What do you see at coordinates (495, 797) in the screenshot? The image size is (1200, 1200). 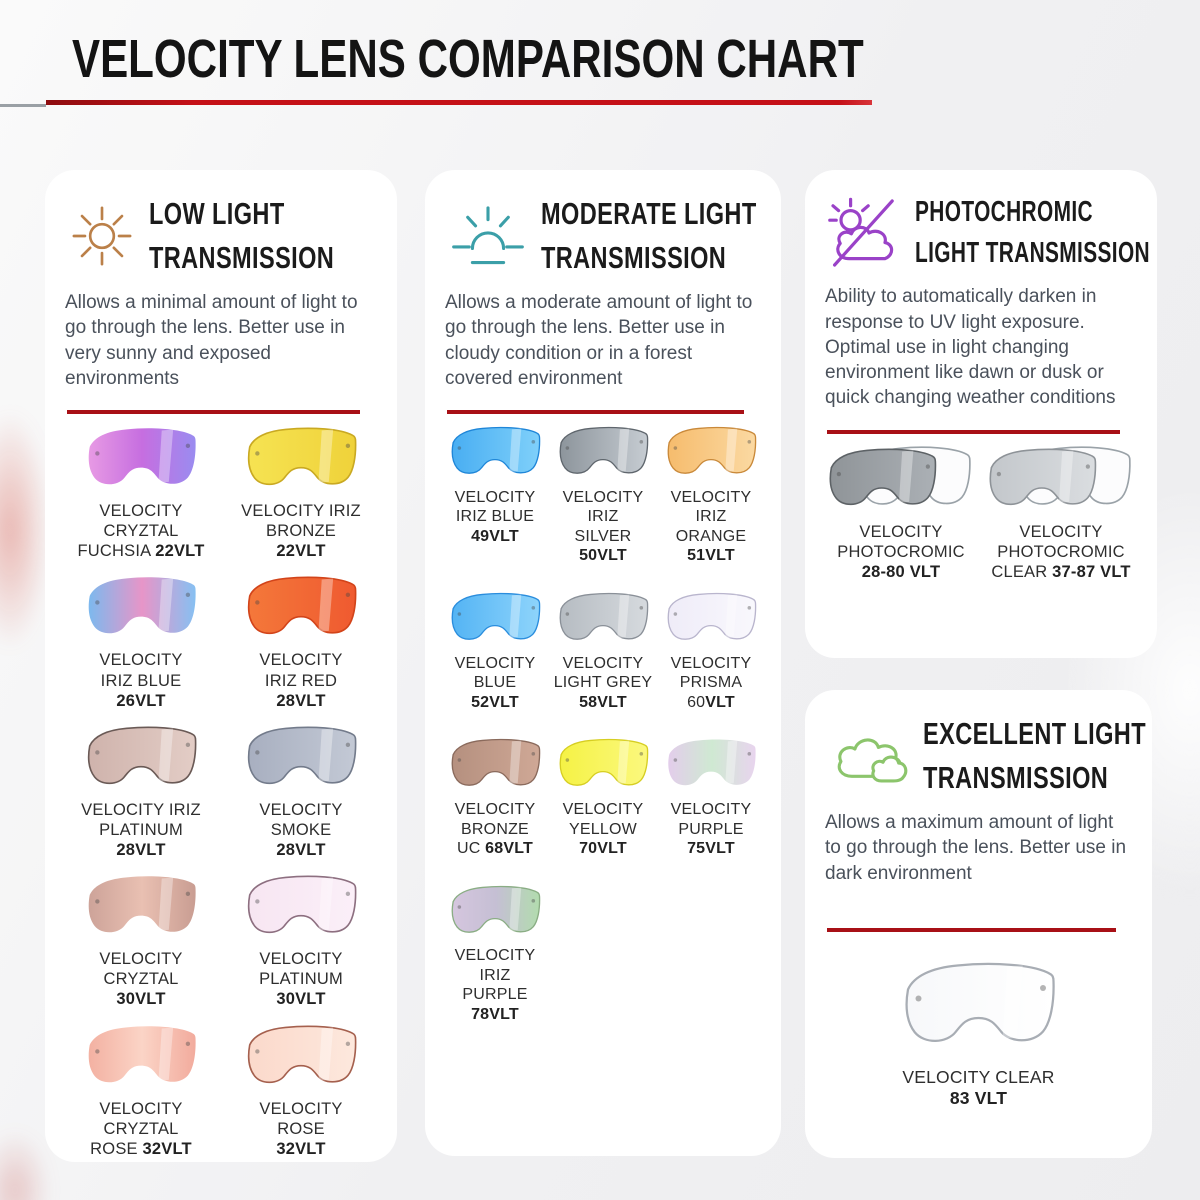 I see `lens-item: VELOCITY BRONZE UC 68VLT` at bounding box center [495, 797].